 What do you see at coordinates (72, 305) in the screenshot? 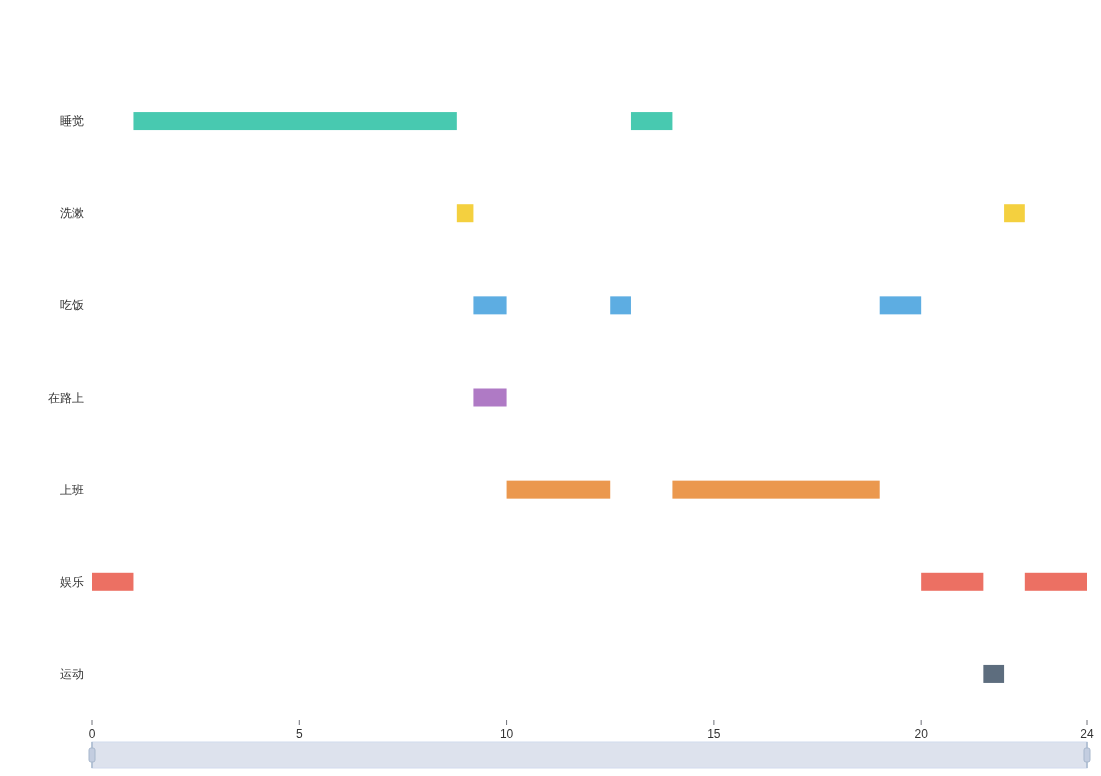
I see `y-tick-label: 吃饭` at bounding box center [72, 305].